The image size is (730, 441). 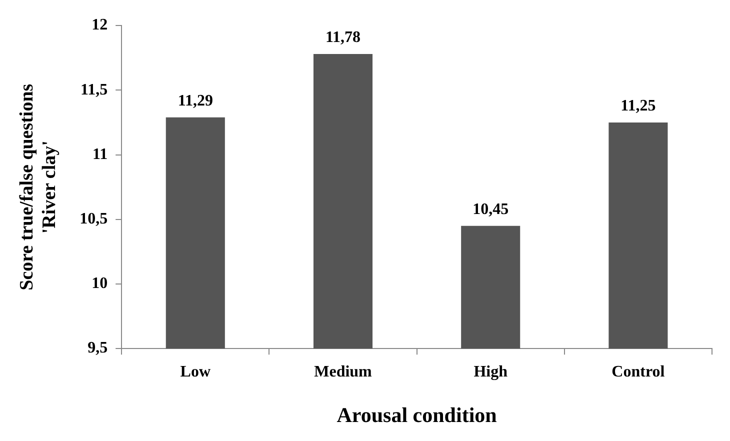 I want to click on x-tick-label: Control, so click(x=639, y=371).